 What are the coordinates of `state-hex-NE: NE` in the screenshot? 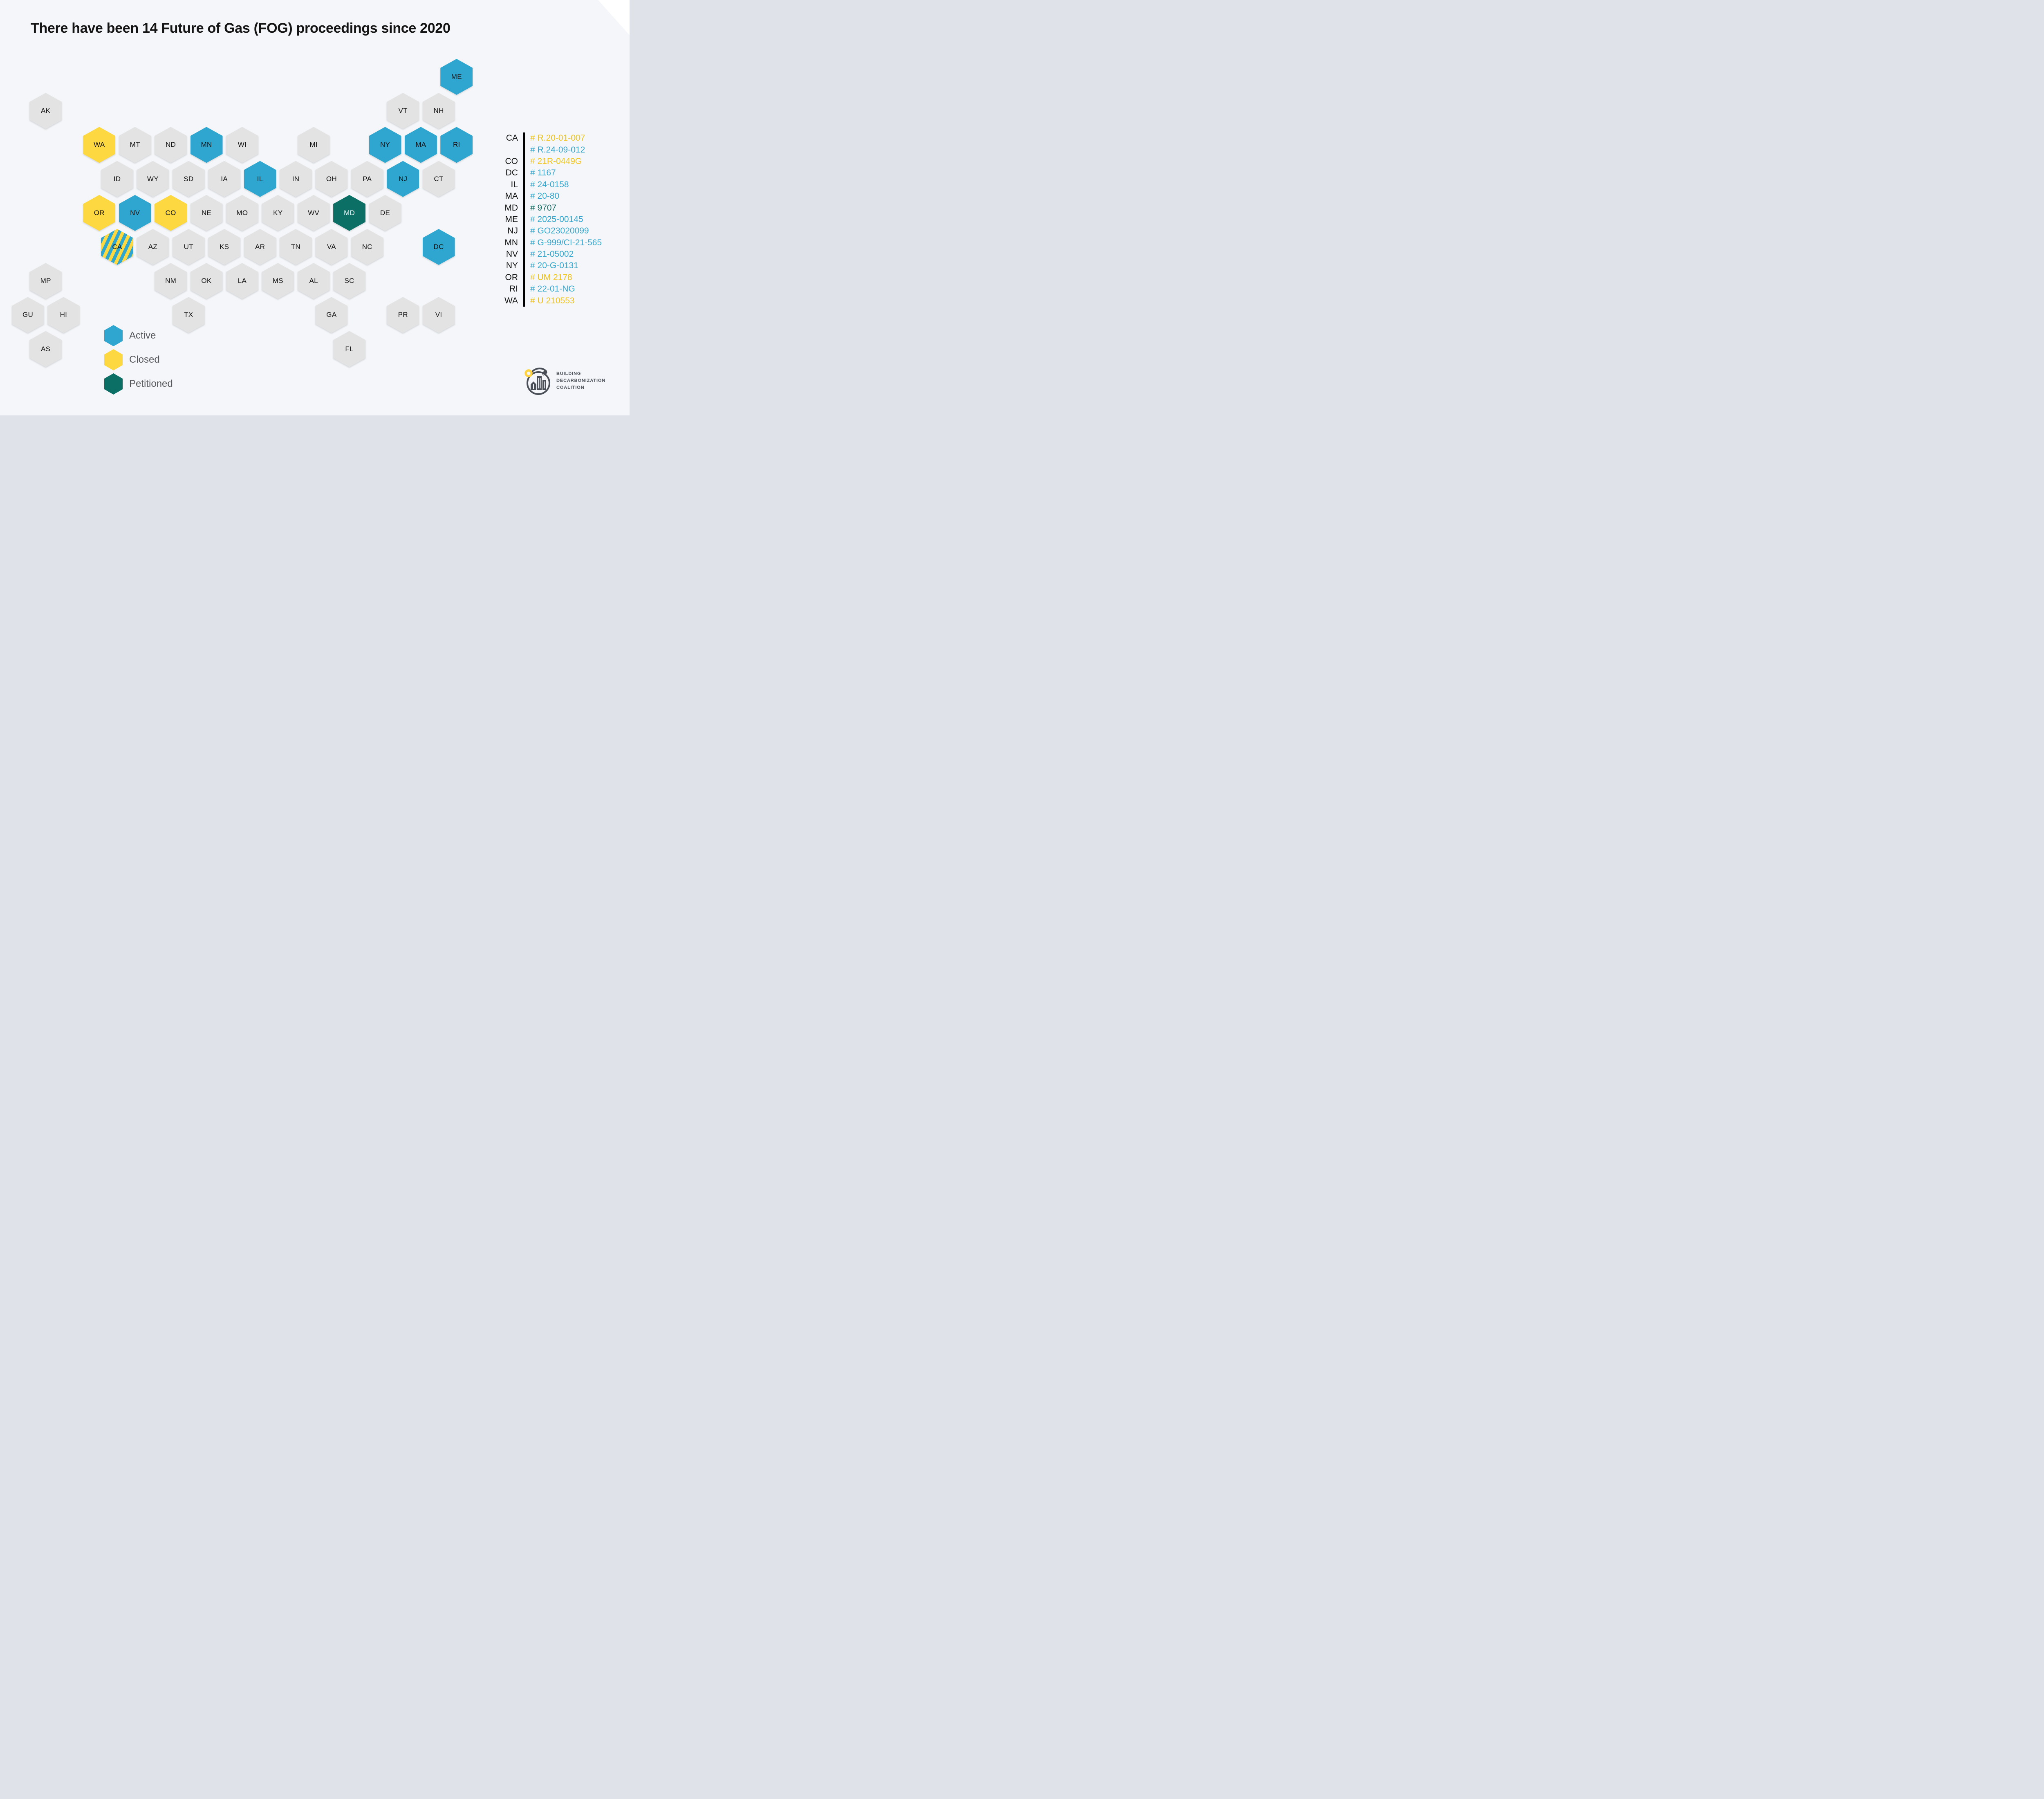 It's located at (207, 213).